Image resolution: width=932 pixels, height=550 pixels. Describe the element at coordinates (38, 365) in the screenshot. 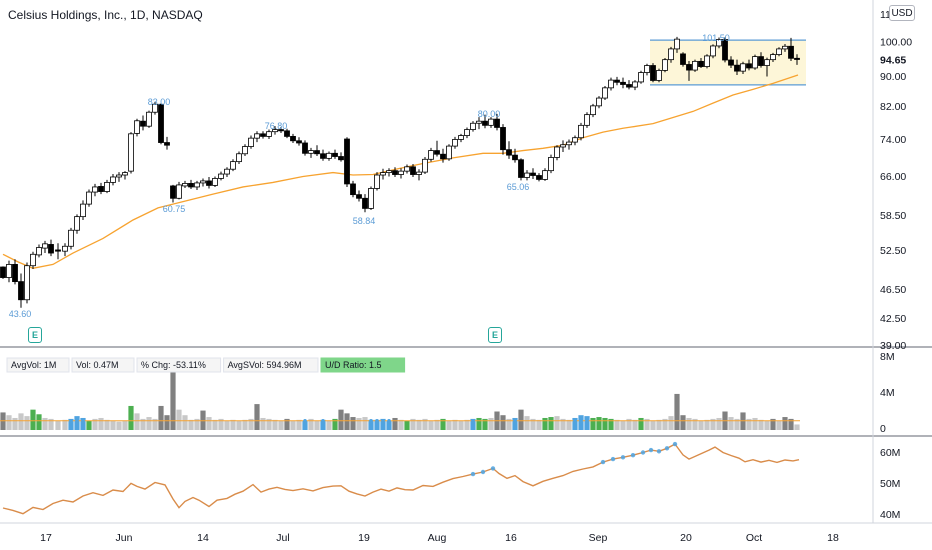

I see `stat-box` at that location.